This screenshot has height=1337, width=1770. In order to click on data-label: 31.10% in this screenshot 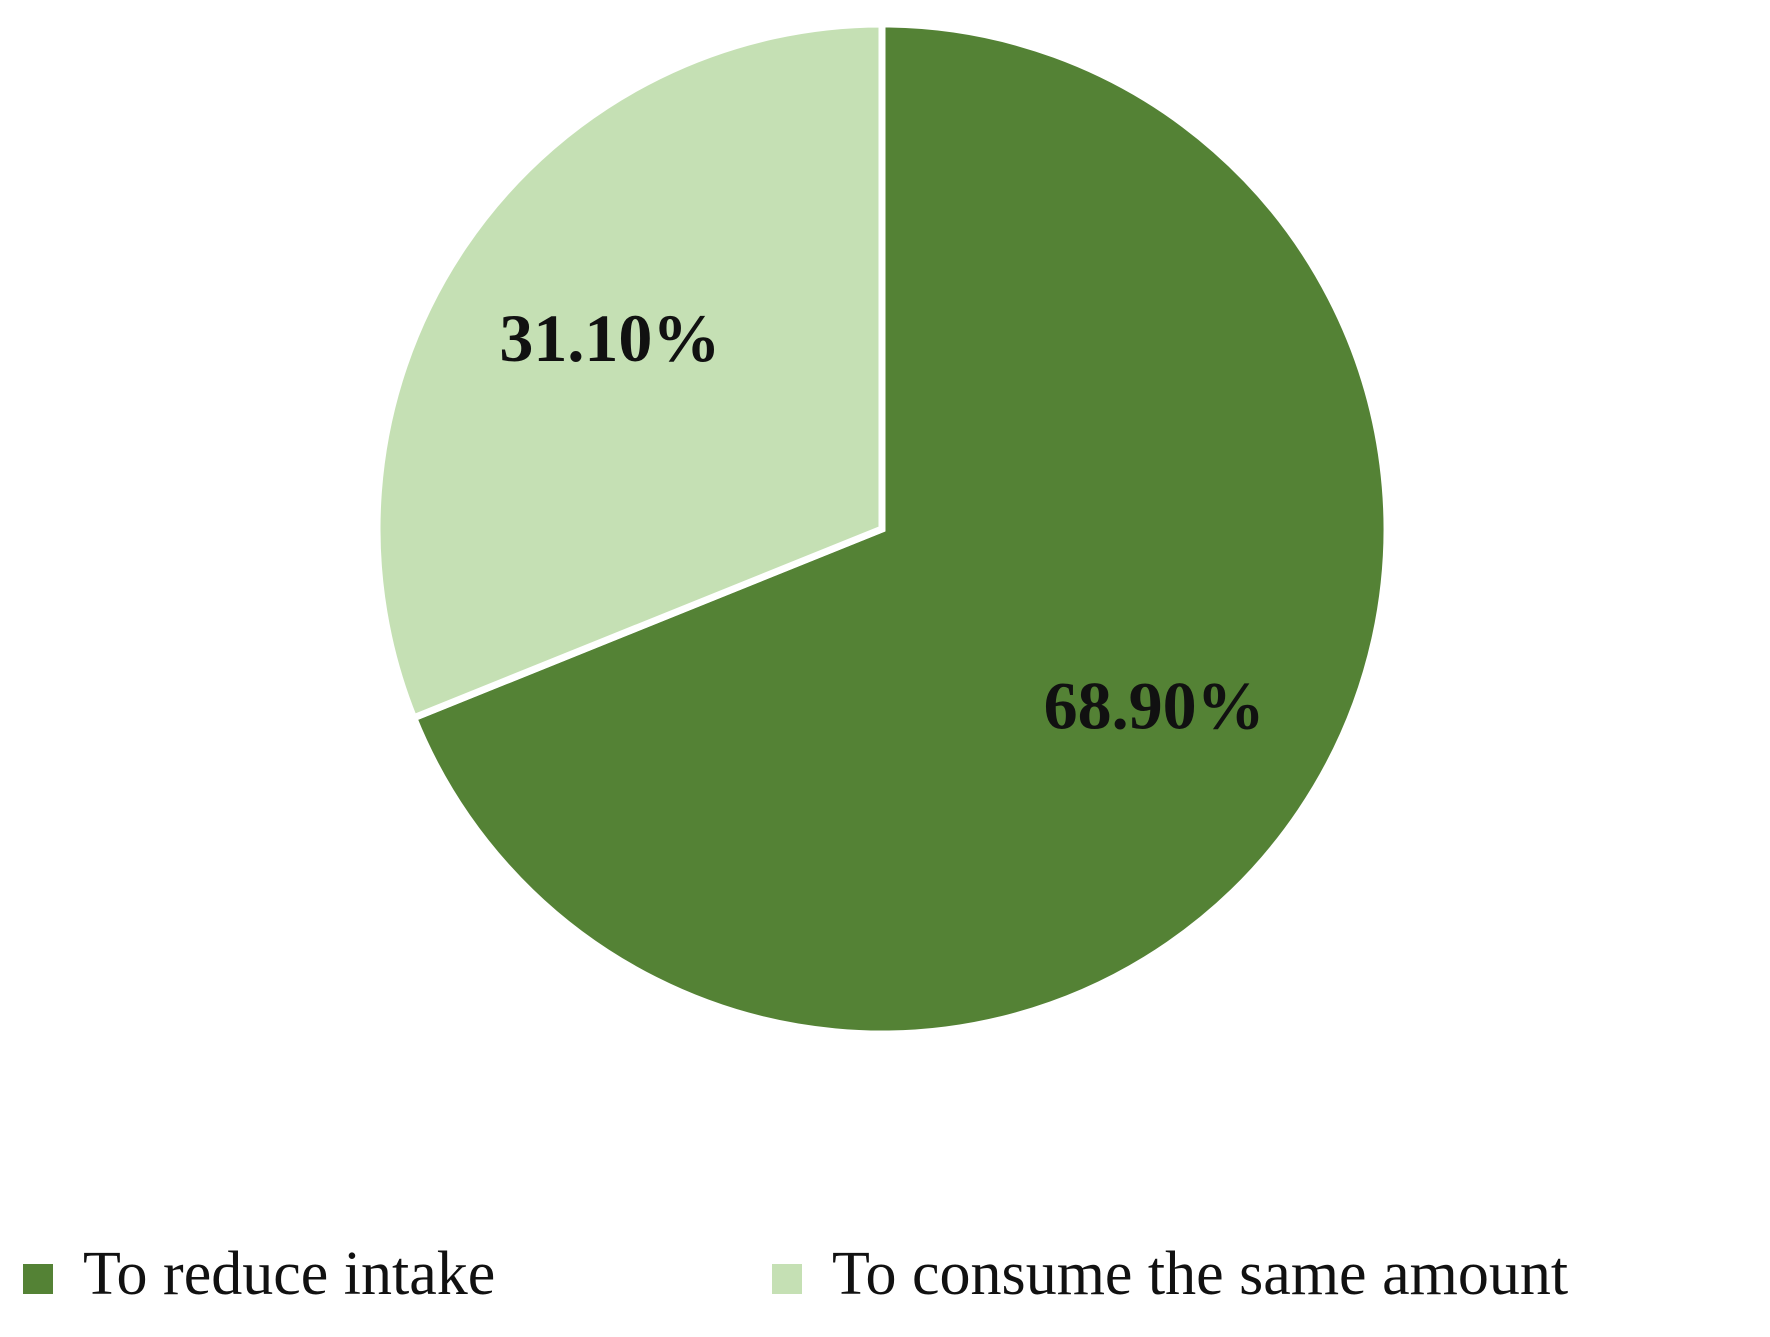, I will do `click(609, 338)`.